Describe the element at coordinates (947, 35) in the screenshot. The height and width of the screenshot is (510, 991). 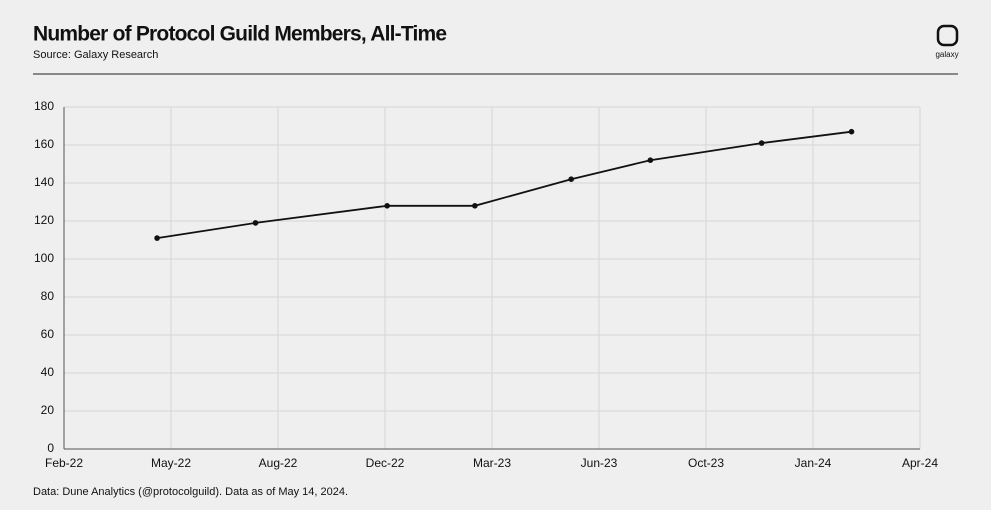
I see `logo-icon` at that location.